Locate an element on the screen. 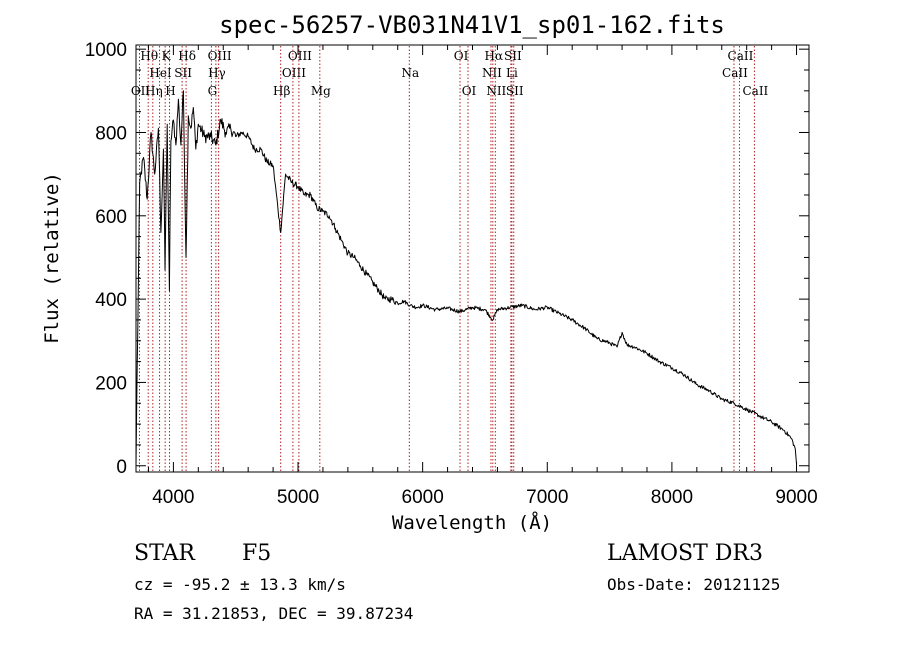  y-tick-label: 1000 is located at coordinates (106, 50).